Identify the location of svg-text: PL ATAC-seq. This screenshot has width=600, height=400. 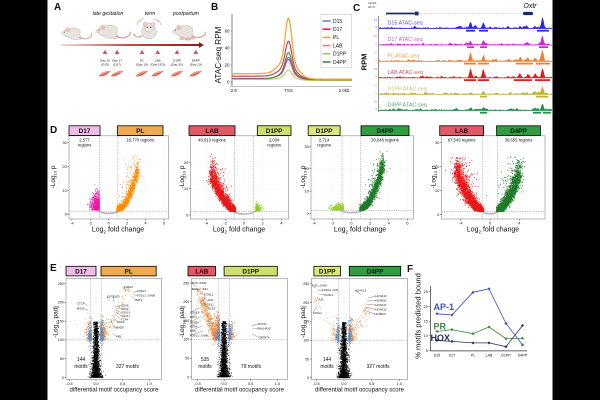
(404, 56).